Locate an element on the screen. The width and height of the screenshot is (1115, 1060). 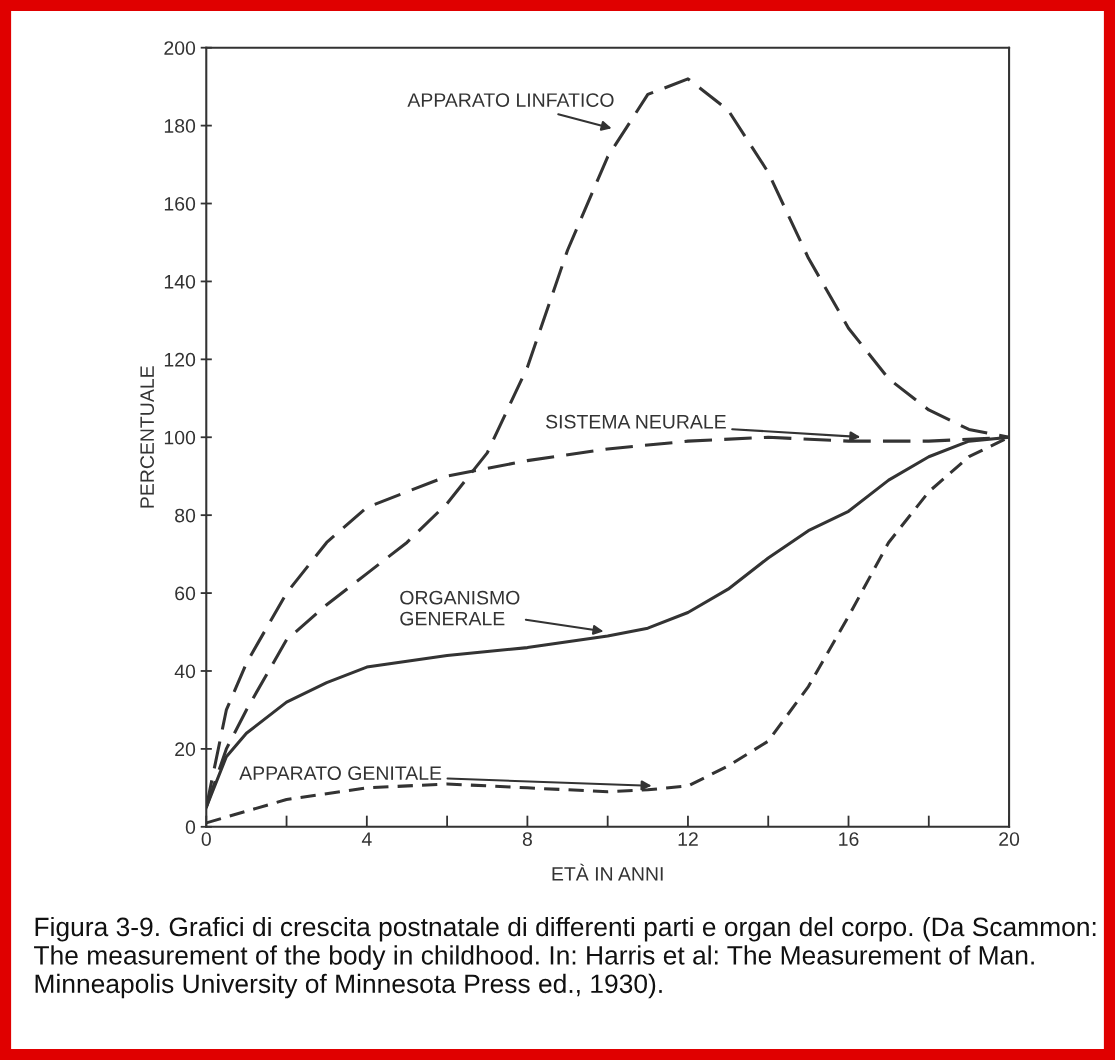
x-tick-label: 0 is located at coordinates (206, 839).